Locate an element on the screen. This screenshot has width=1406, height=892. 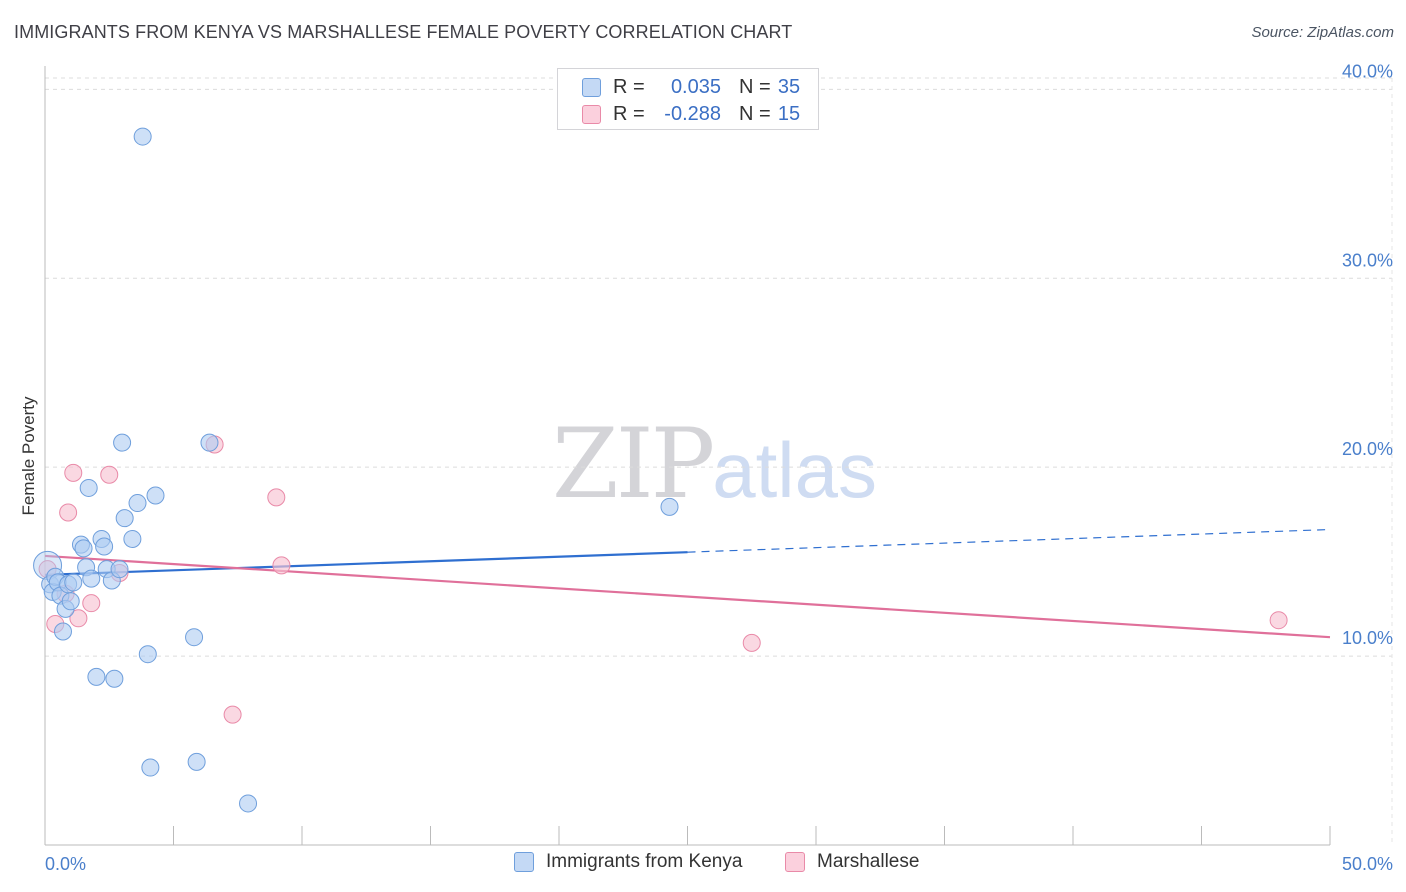
watermark-atlas: atlas is located at coordinates (794, 470).